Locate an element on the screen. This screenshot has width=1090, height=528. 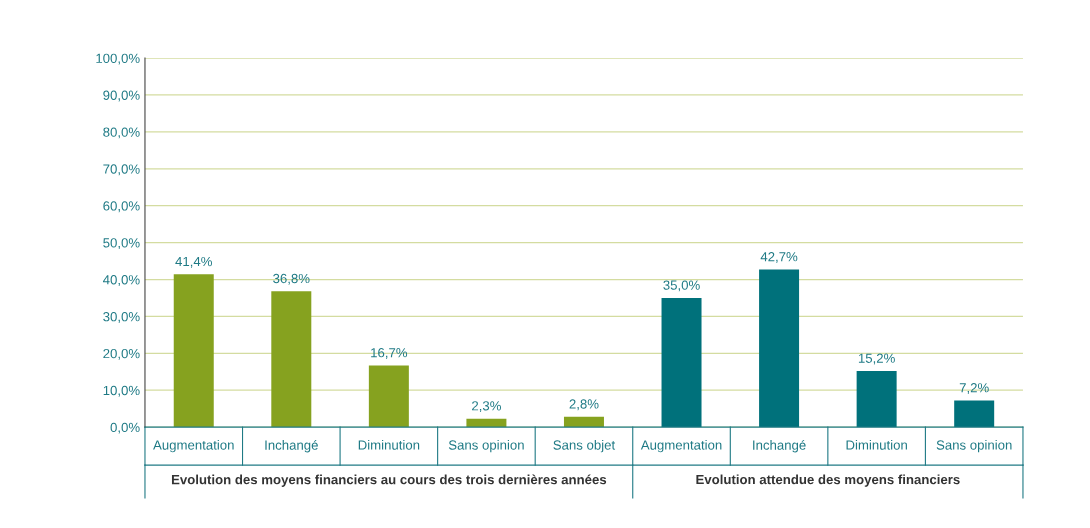
y-tick-label: 50,0% is located at coordinates (121, 244).